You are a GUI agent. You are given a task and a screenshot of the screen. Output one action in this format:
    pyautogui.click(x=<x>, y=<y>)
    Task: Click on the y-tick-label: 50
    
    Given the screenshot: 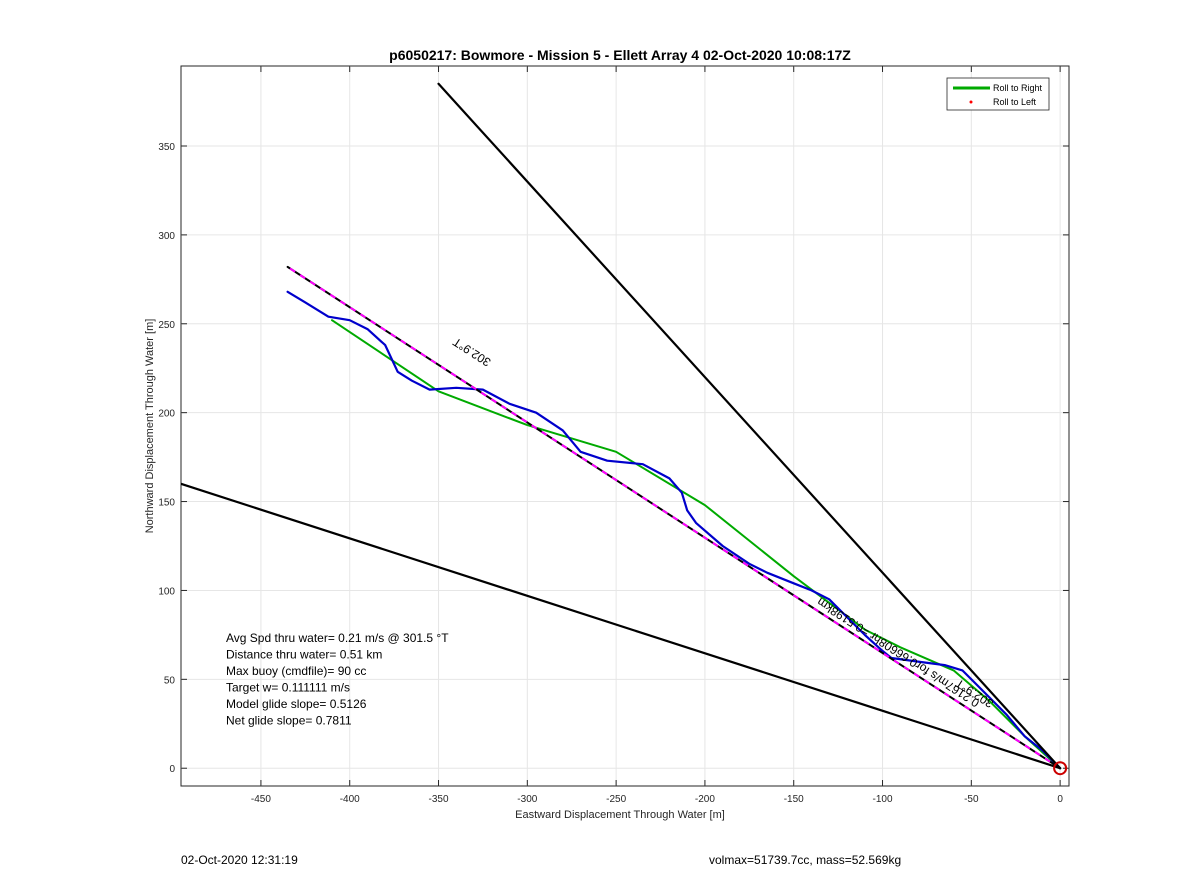 What is the action you would take?
    pyautogui.click(x=170, y=680)
    